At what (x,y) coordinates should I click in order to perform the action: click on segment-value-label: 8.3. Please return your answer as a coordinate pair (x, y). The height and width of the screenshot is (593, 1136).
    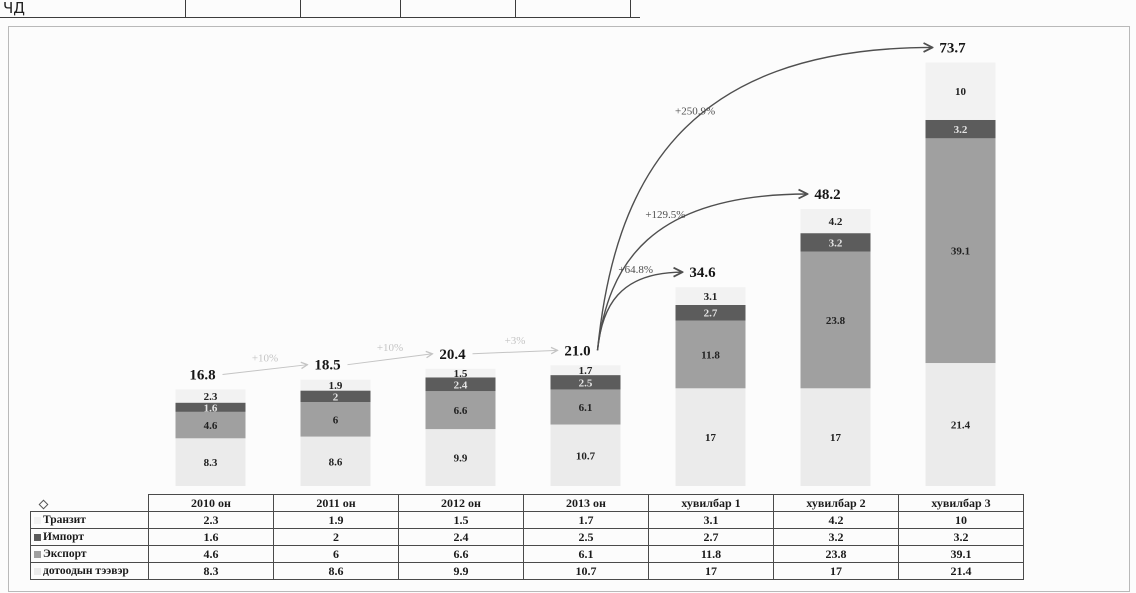
    Looking at the image, I should click on (211, 463).